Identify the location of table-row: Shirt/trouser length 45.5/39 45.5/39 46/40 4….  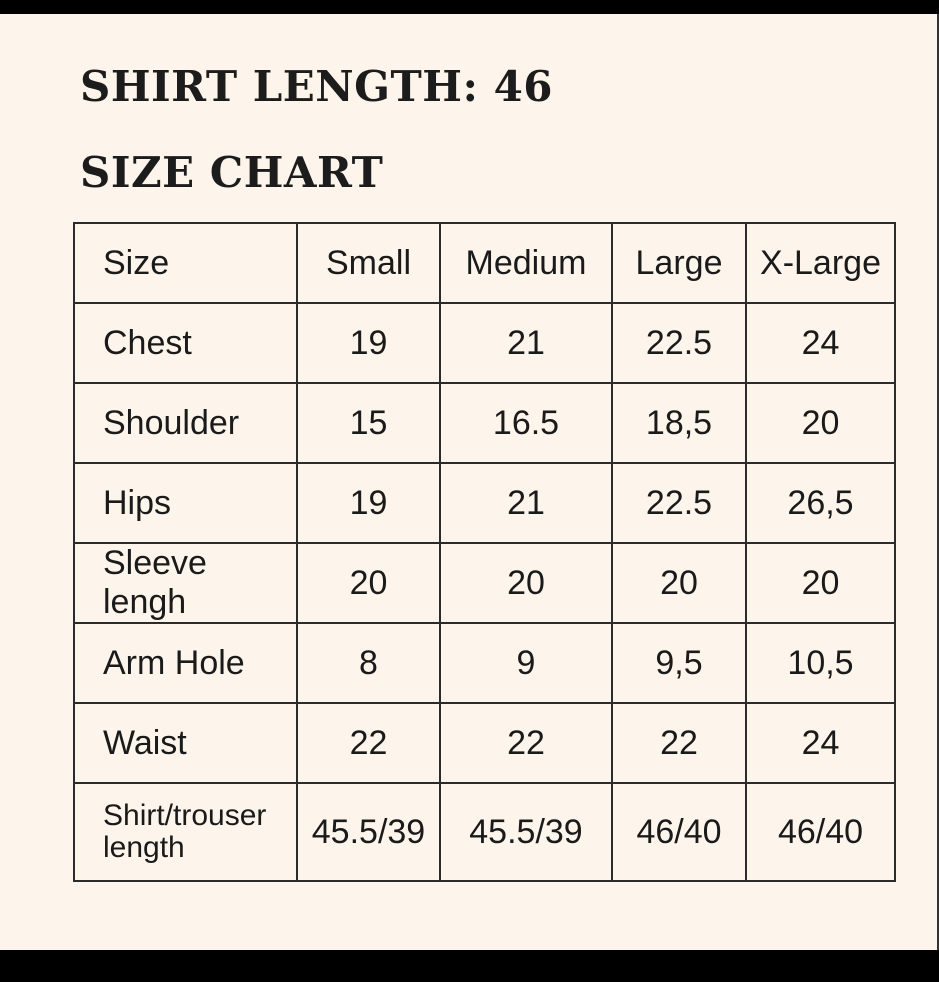
(484, 832).